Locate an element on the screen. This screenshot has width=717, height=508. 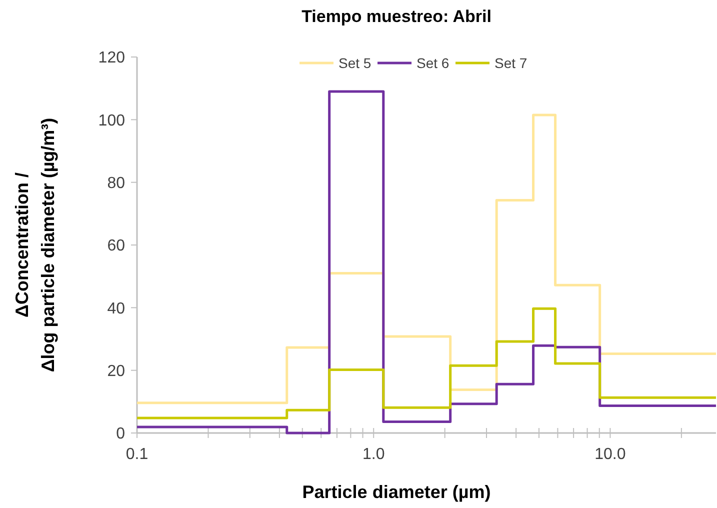
legend-label: Set 6 is located at coordinates (433, 62).